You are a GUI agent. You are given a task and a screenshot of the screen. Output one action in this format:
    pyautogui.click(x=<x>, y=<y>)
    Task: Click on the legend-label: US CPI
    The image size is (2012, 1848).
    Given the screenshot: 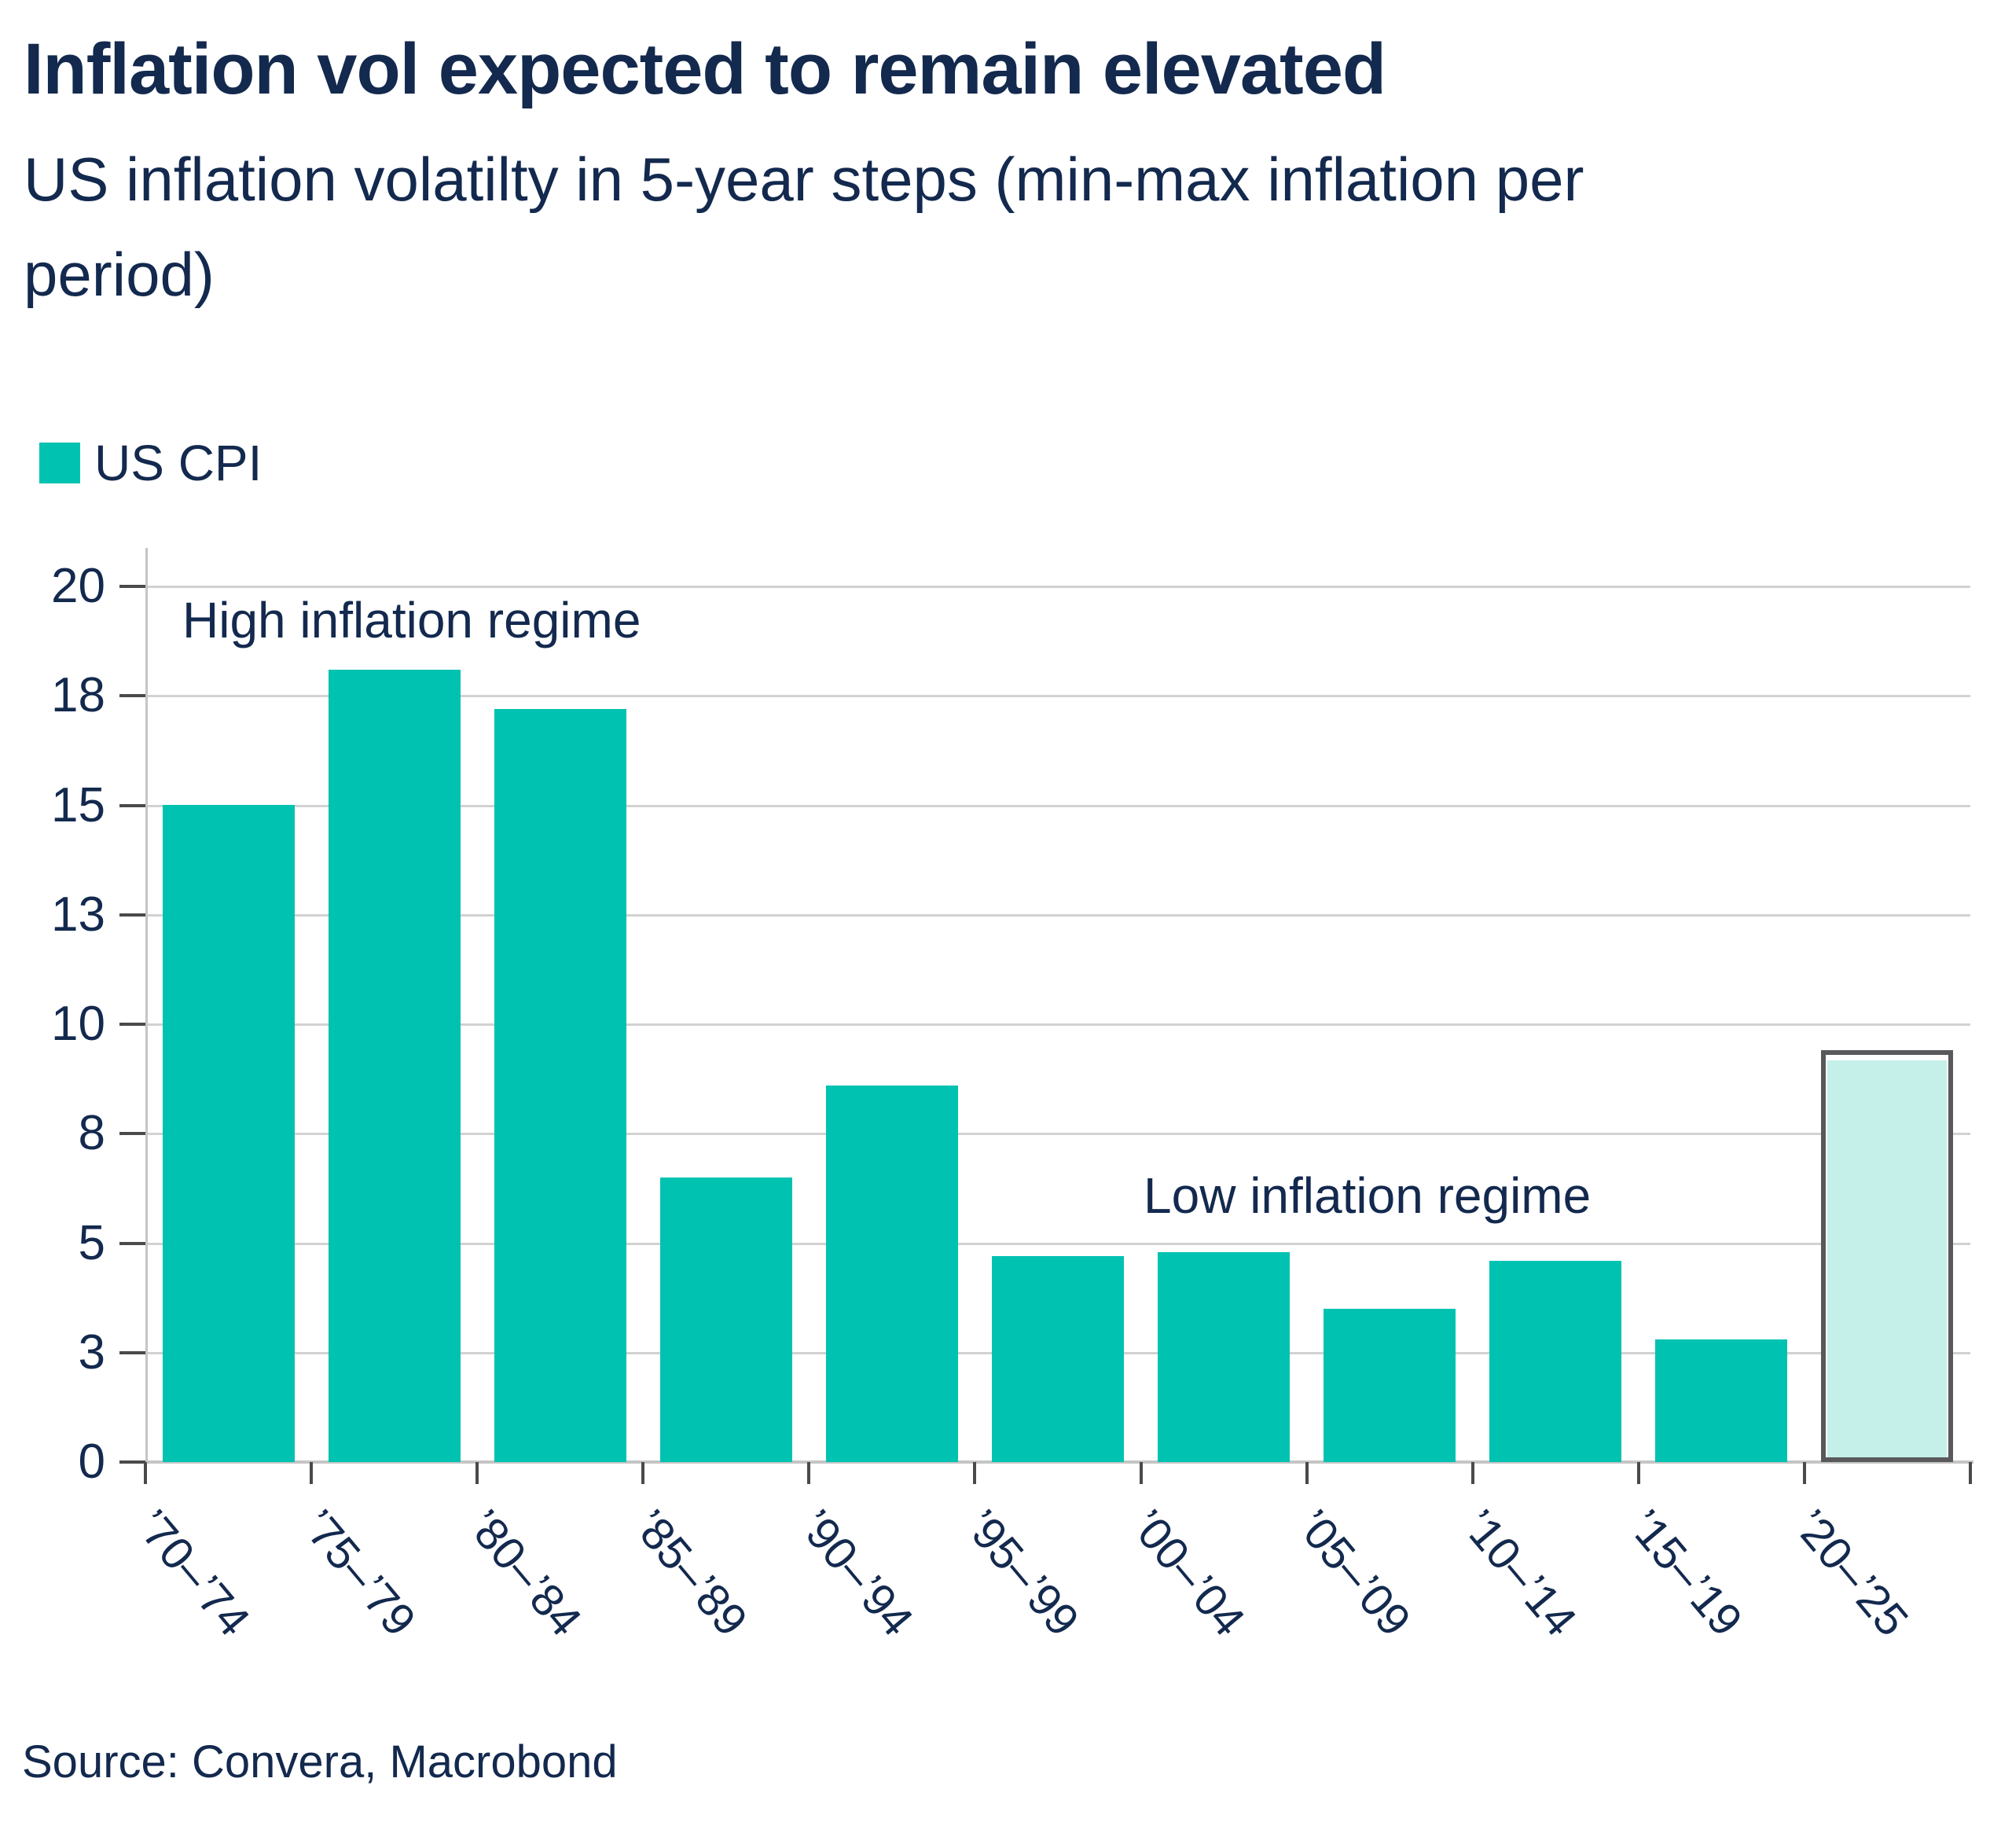 What is the action you would take?
    pyautogui.click(x=178, y=463)
    